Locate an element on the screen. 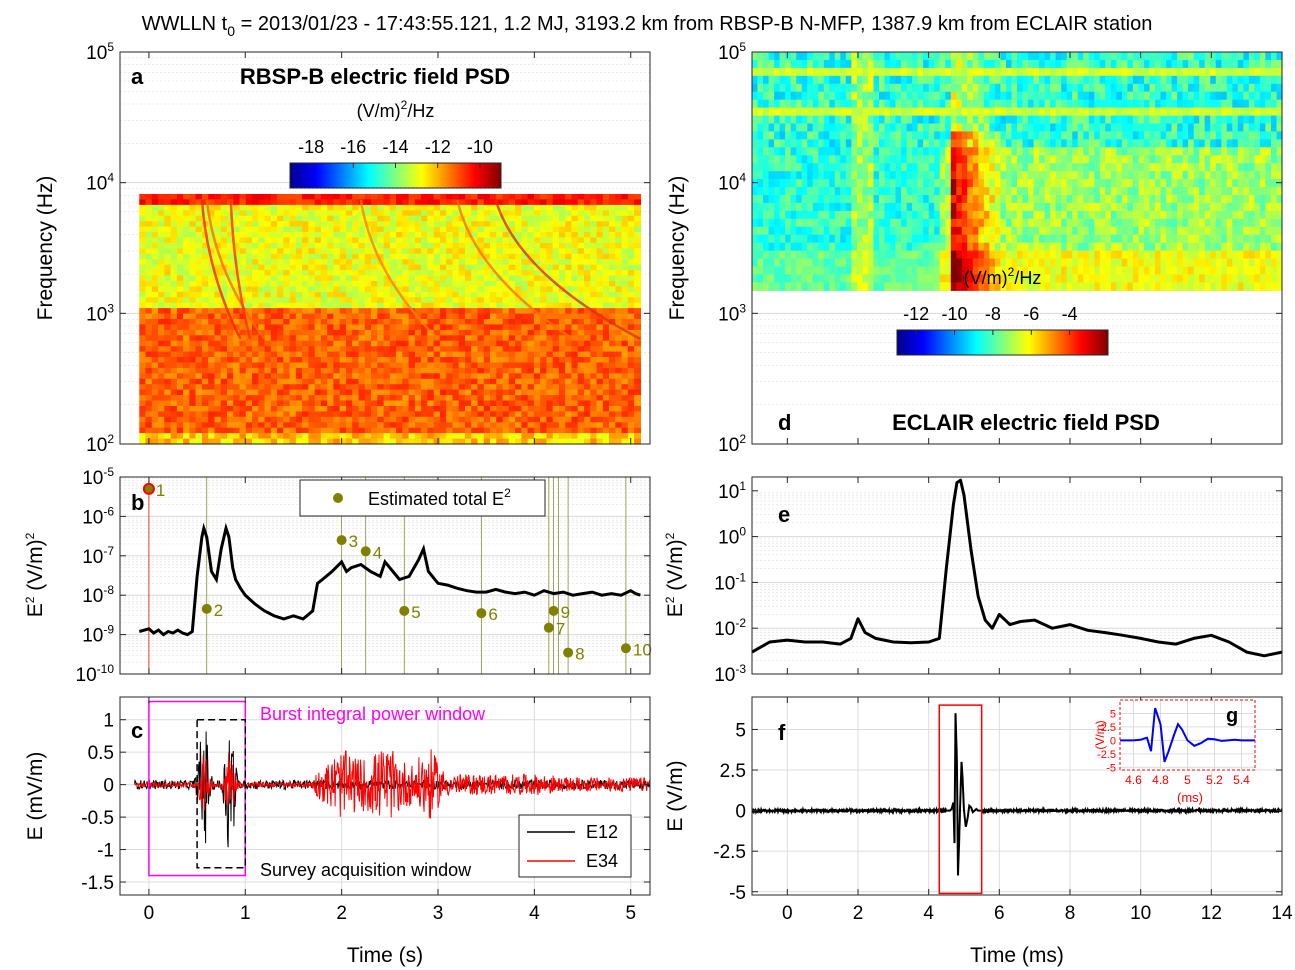  y-tick-label: 10-9 is located at coordinates (98, 635).